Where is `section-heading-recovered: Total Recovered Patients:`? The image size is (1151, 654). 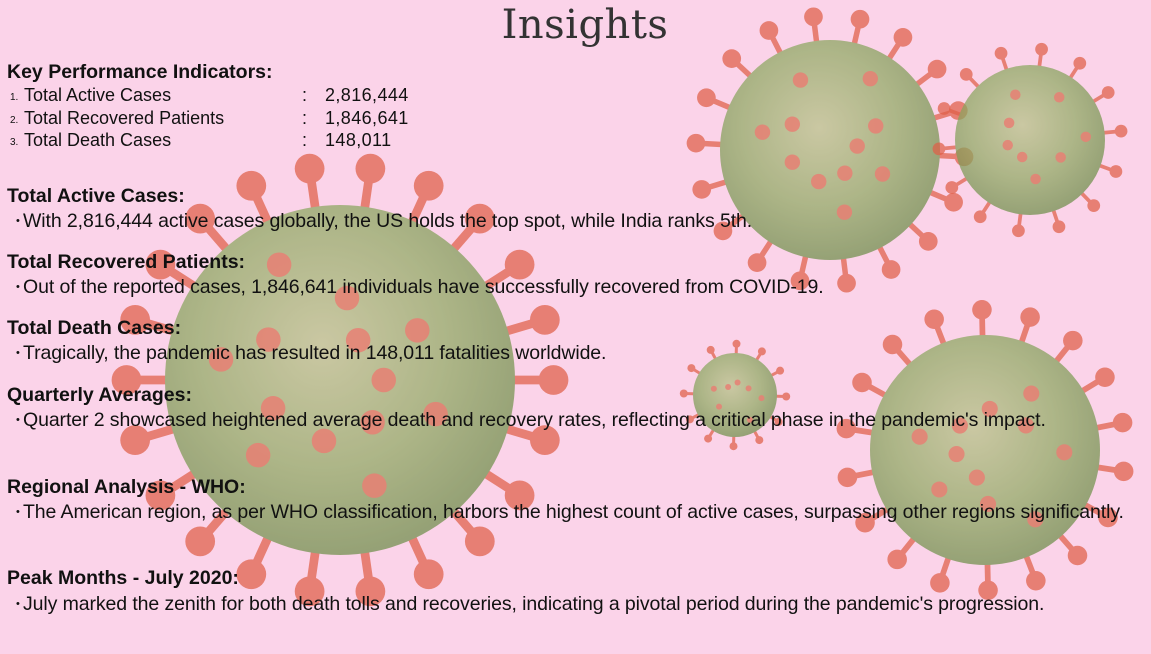 section-heading-recovered: Total Recovered Patients: is located at coordinates (126, 262).